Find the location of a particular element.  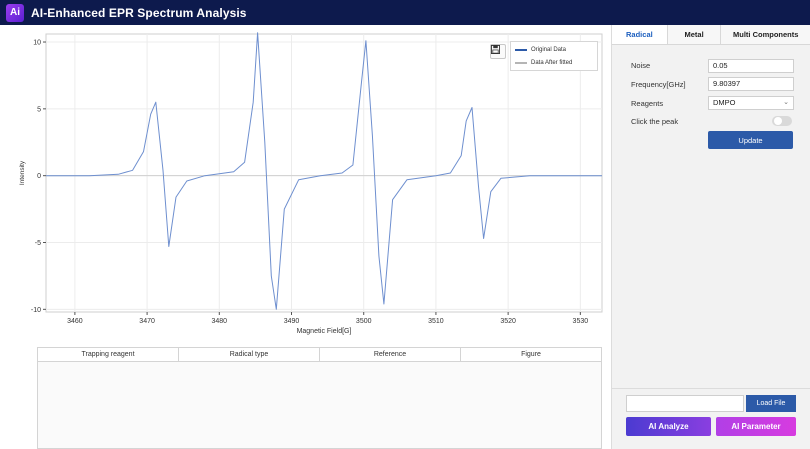

frequency-label: Frequency[GHz] is located at coordinates (658, 84).